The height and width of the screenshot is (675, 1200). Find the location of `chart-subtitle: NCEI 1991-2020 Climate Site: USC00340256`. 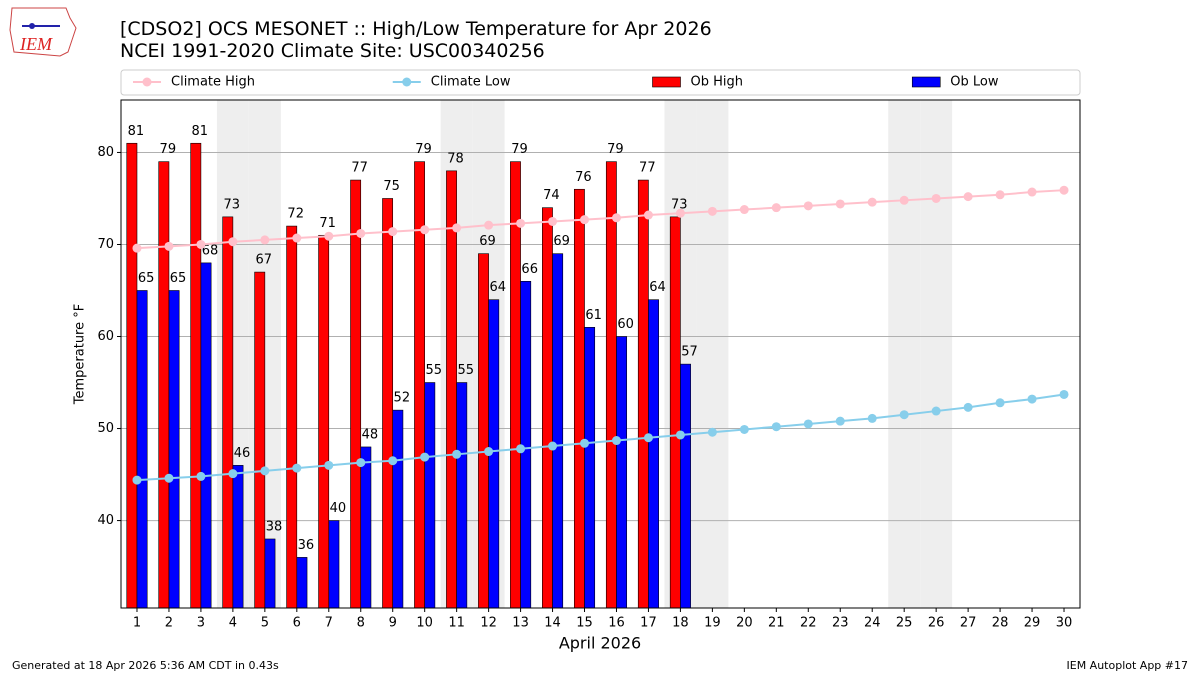

chart-subtitle: NCEI 1991-2020 Climate Site: USC00340256 is located at coordinates (332, 51).